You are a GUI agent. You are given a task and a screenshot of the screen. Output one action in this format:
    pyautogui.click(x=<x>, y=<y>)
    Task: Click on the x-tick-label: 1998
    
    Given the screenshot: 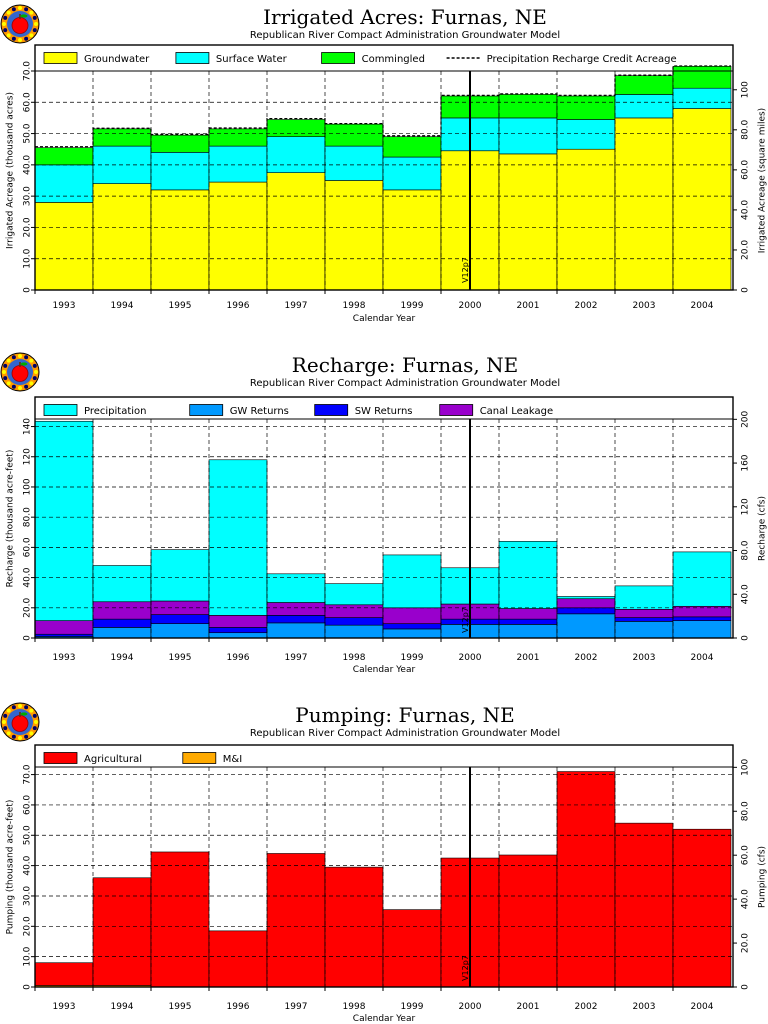 What is the action you would take?
    pyautogui.click(x=354, y=306)
    